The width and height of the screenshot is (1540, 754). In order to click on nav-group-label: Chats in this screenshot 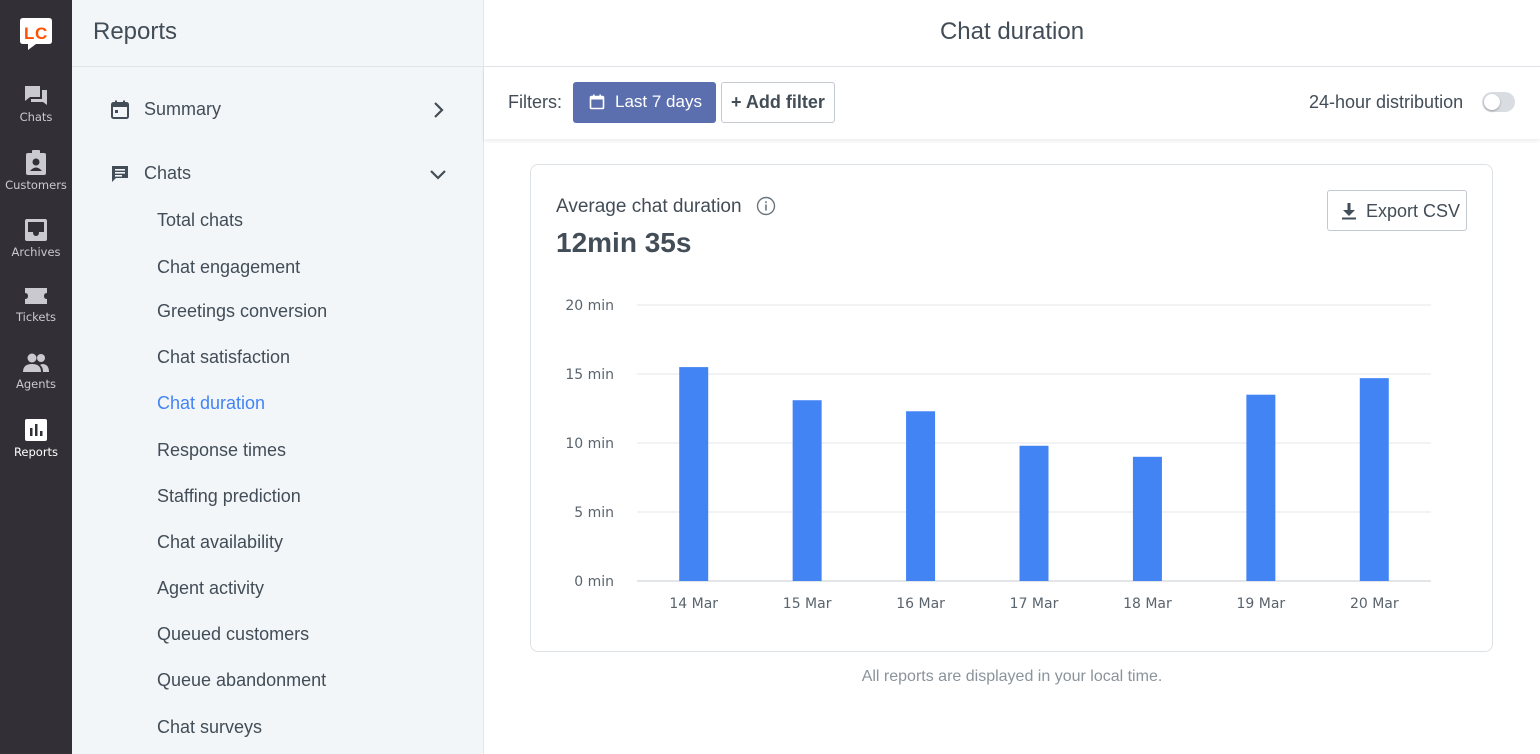, I will do `click(168, 173)`.